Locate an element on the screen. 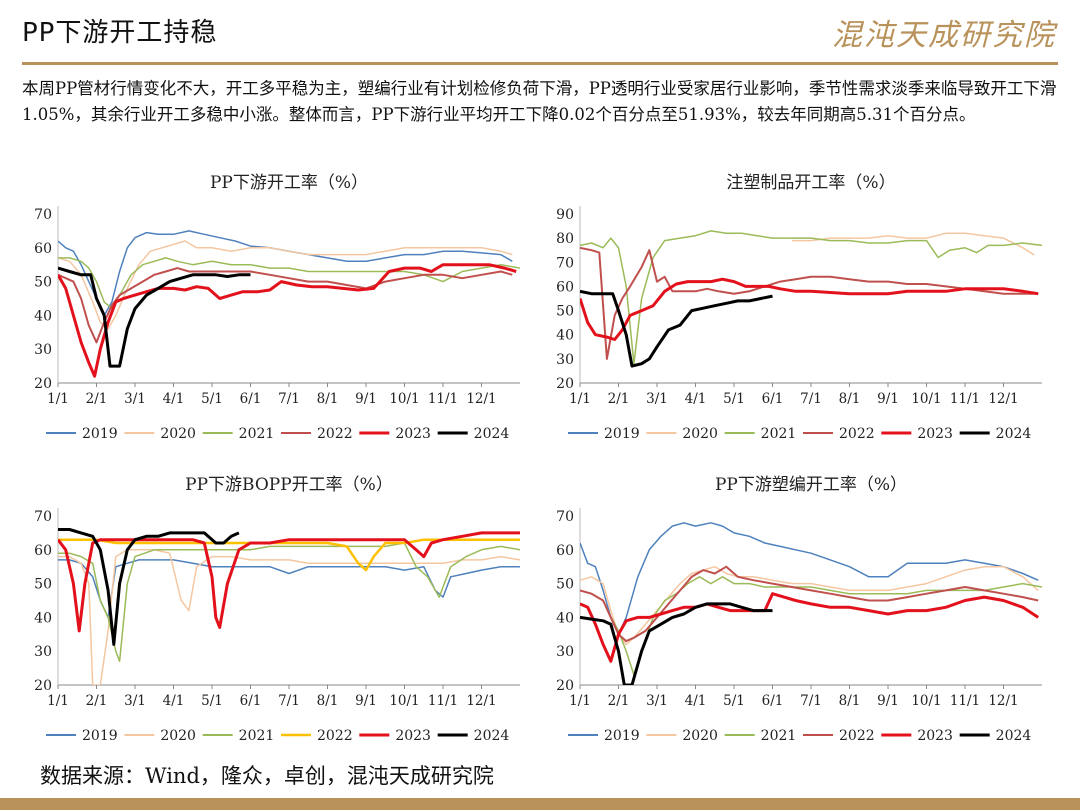  header: PP下游开工持稳 混沌天成研究院 is located at coordinates (540, 31).